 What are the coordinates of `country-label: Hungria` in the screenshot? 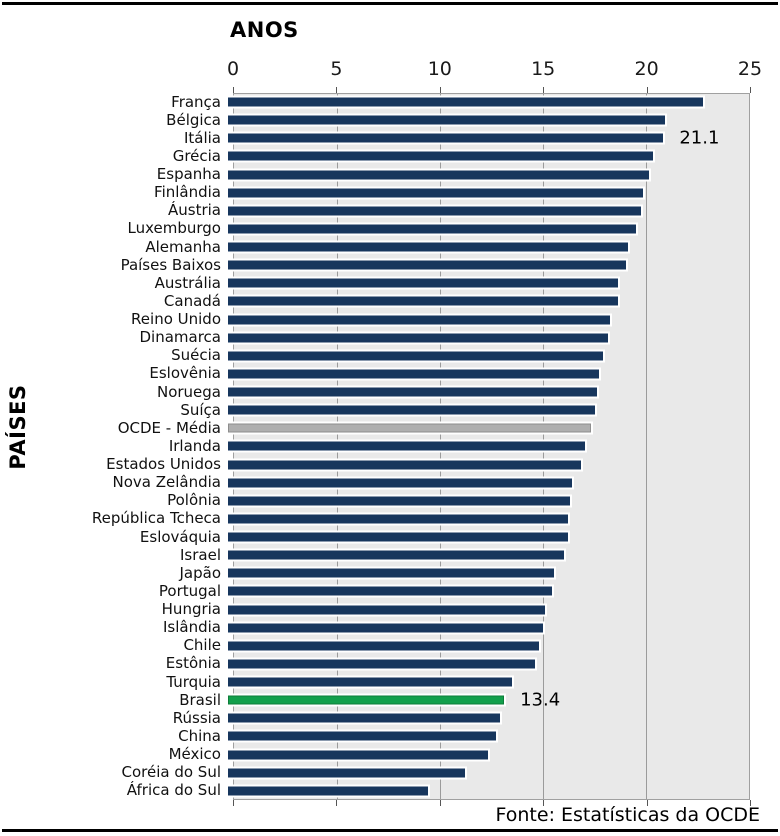 It's located at (191, 609).